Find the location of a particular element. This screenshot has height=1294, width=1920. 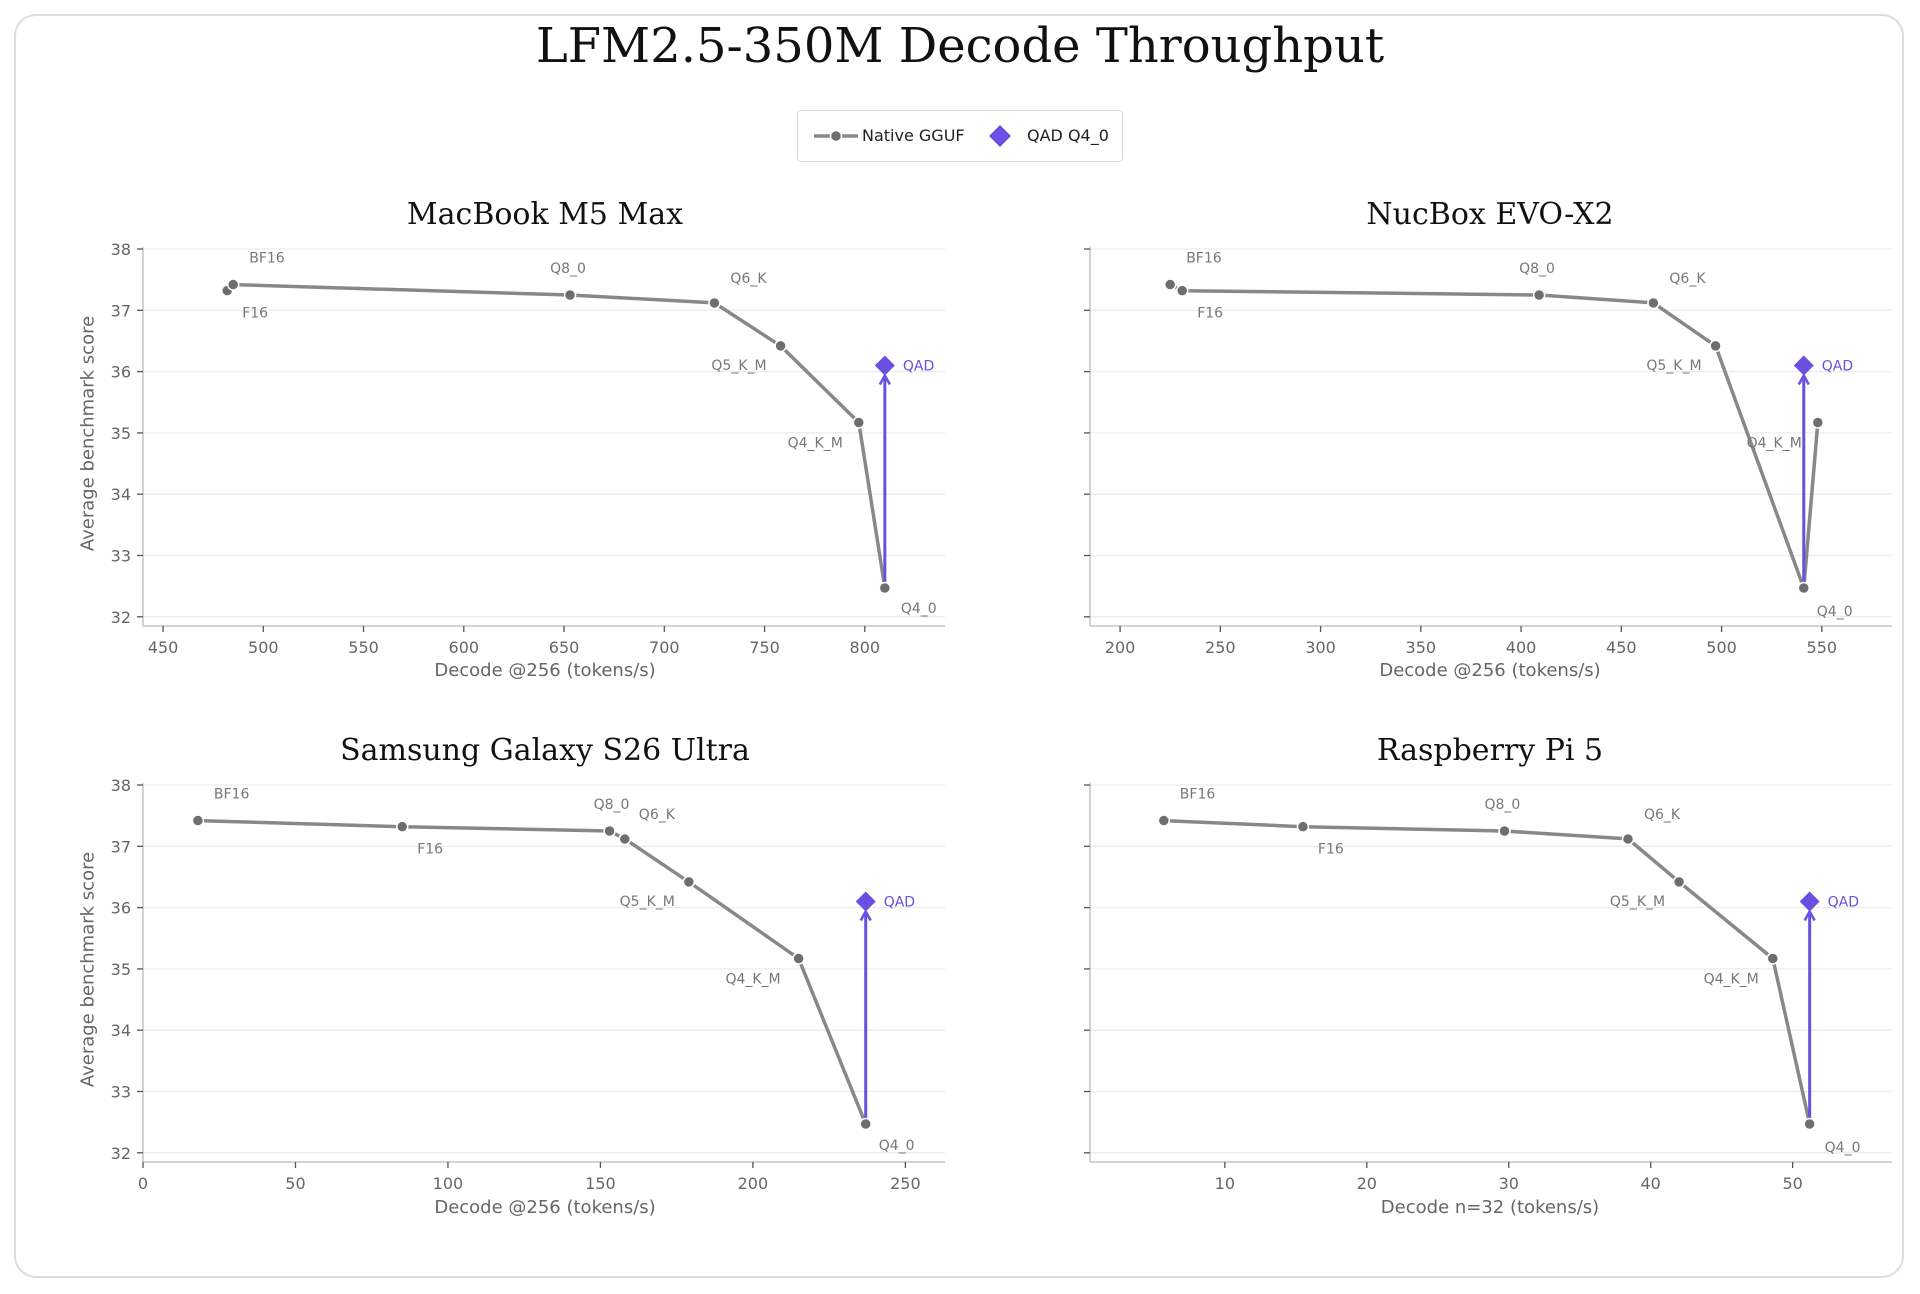

legend-native-label: Native GGUF is located at coordinates (913, 135).